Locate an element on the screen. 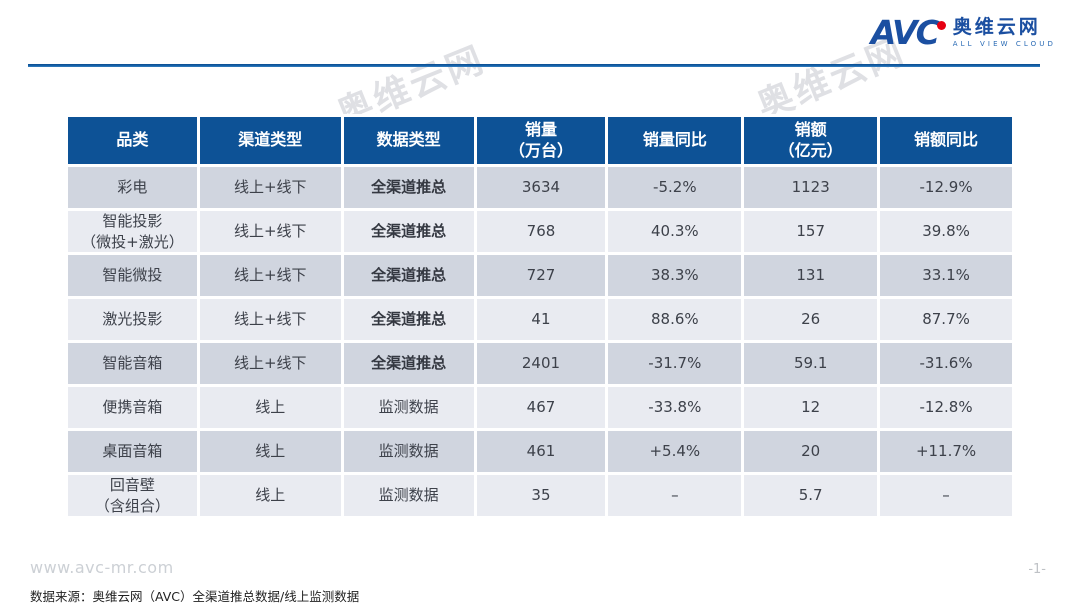  cell-volume: 768 is located at coordinates (541, 231).